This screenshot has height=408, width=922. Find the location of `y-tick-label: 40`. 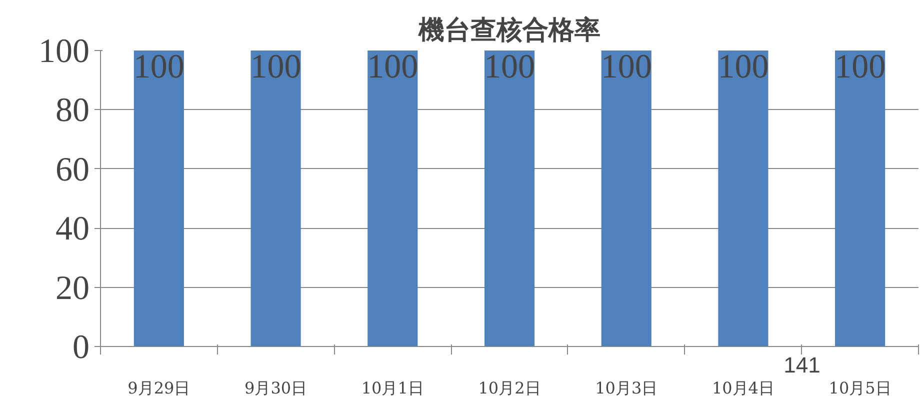

y-tick-label: 40 is located at coordinates (73, 229).